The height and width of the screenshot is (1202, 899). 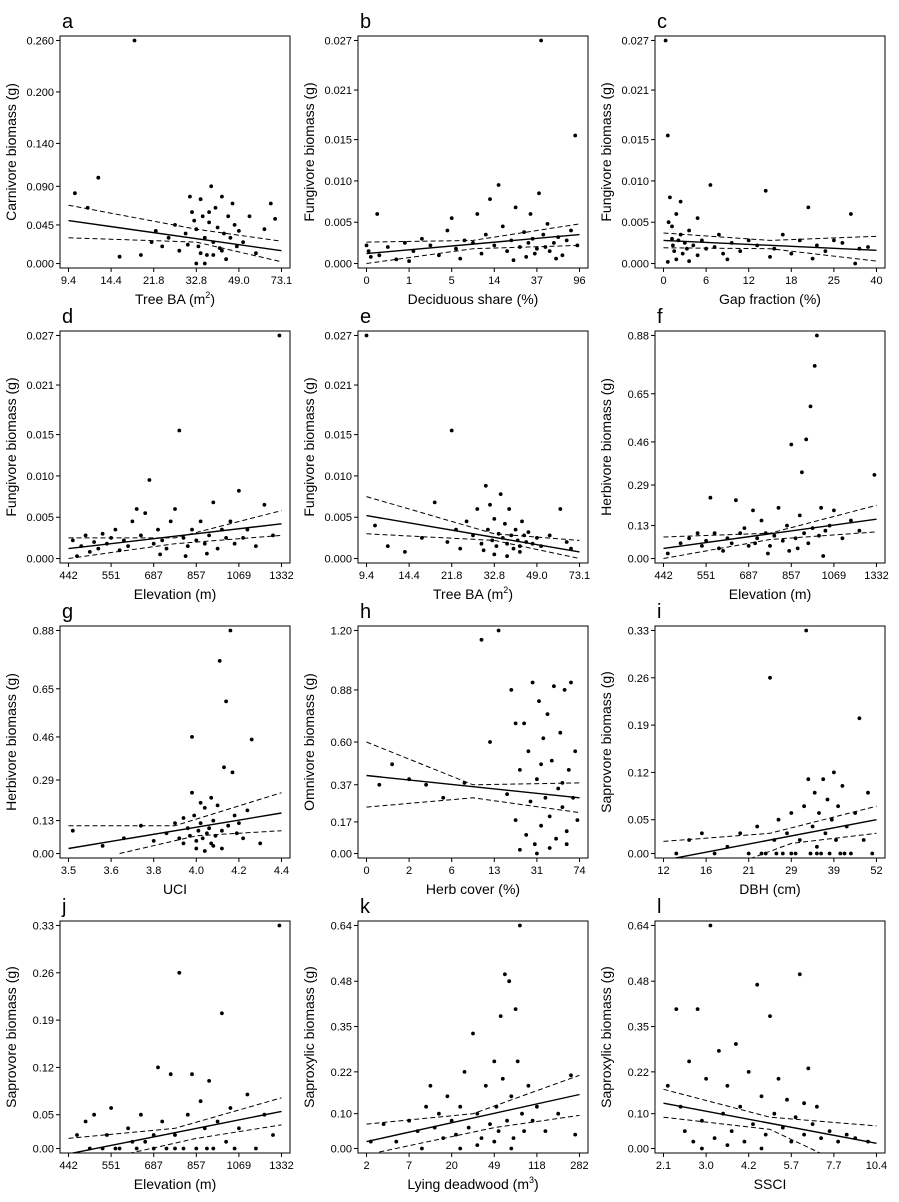 I want to click on y-tick-label: 0.00, so click(x=341, y=855).